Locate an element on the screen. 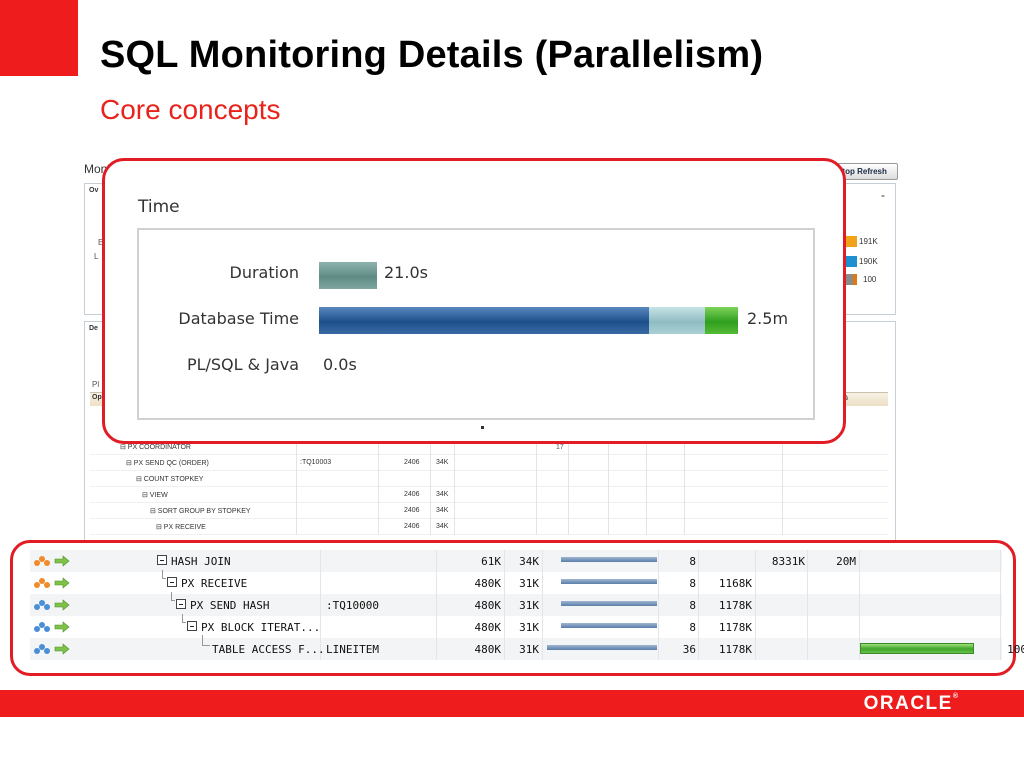 The height and width of the screenshot is (768, 1024). duration-label: Duration is located at coordinates (264, 272).